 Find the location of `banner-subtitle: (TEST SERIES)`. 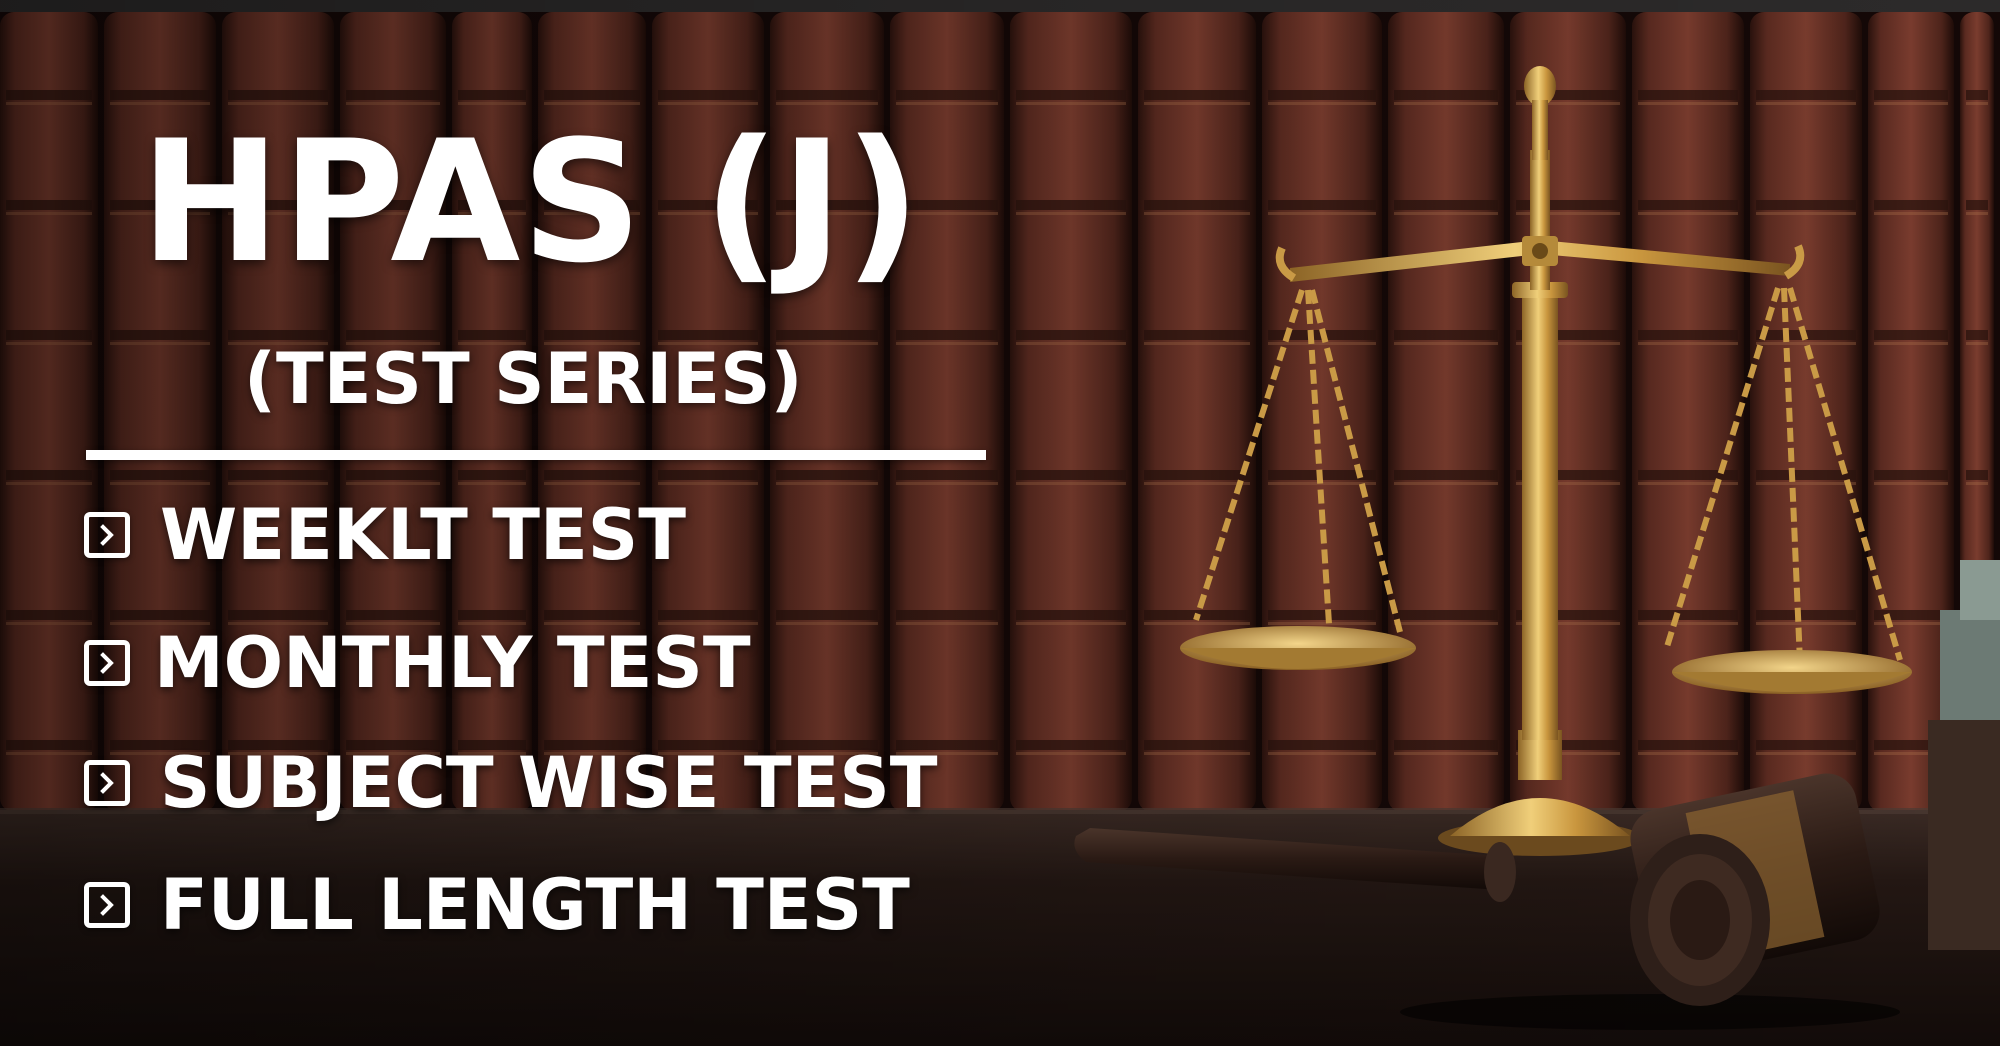

banner-subtitle: (TEST SERIES) is located at coordinates (523, 379).